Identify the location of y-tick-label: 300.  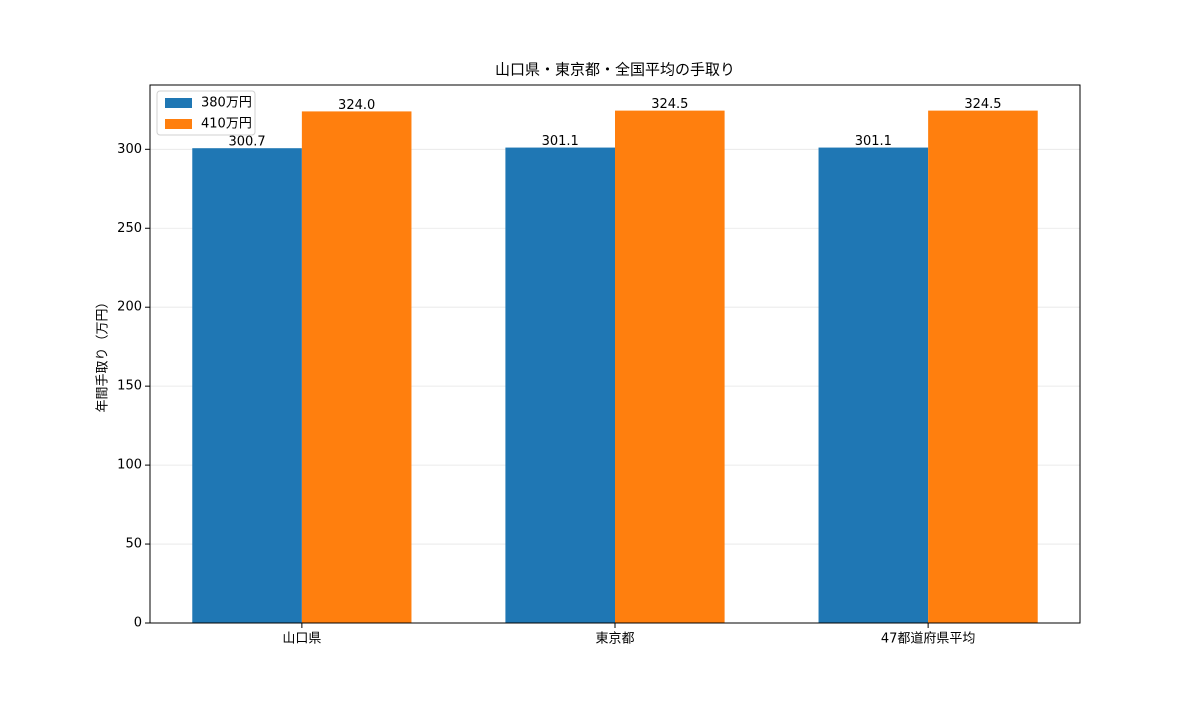
(129, 149).